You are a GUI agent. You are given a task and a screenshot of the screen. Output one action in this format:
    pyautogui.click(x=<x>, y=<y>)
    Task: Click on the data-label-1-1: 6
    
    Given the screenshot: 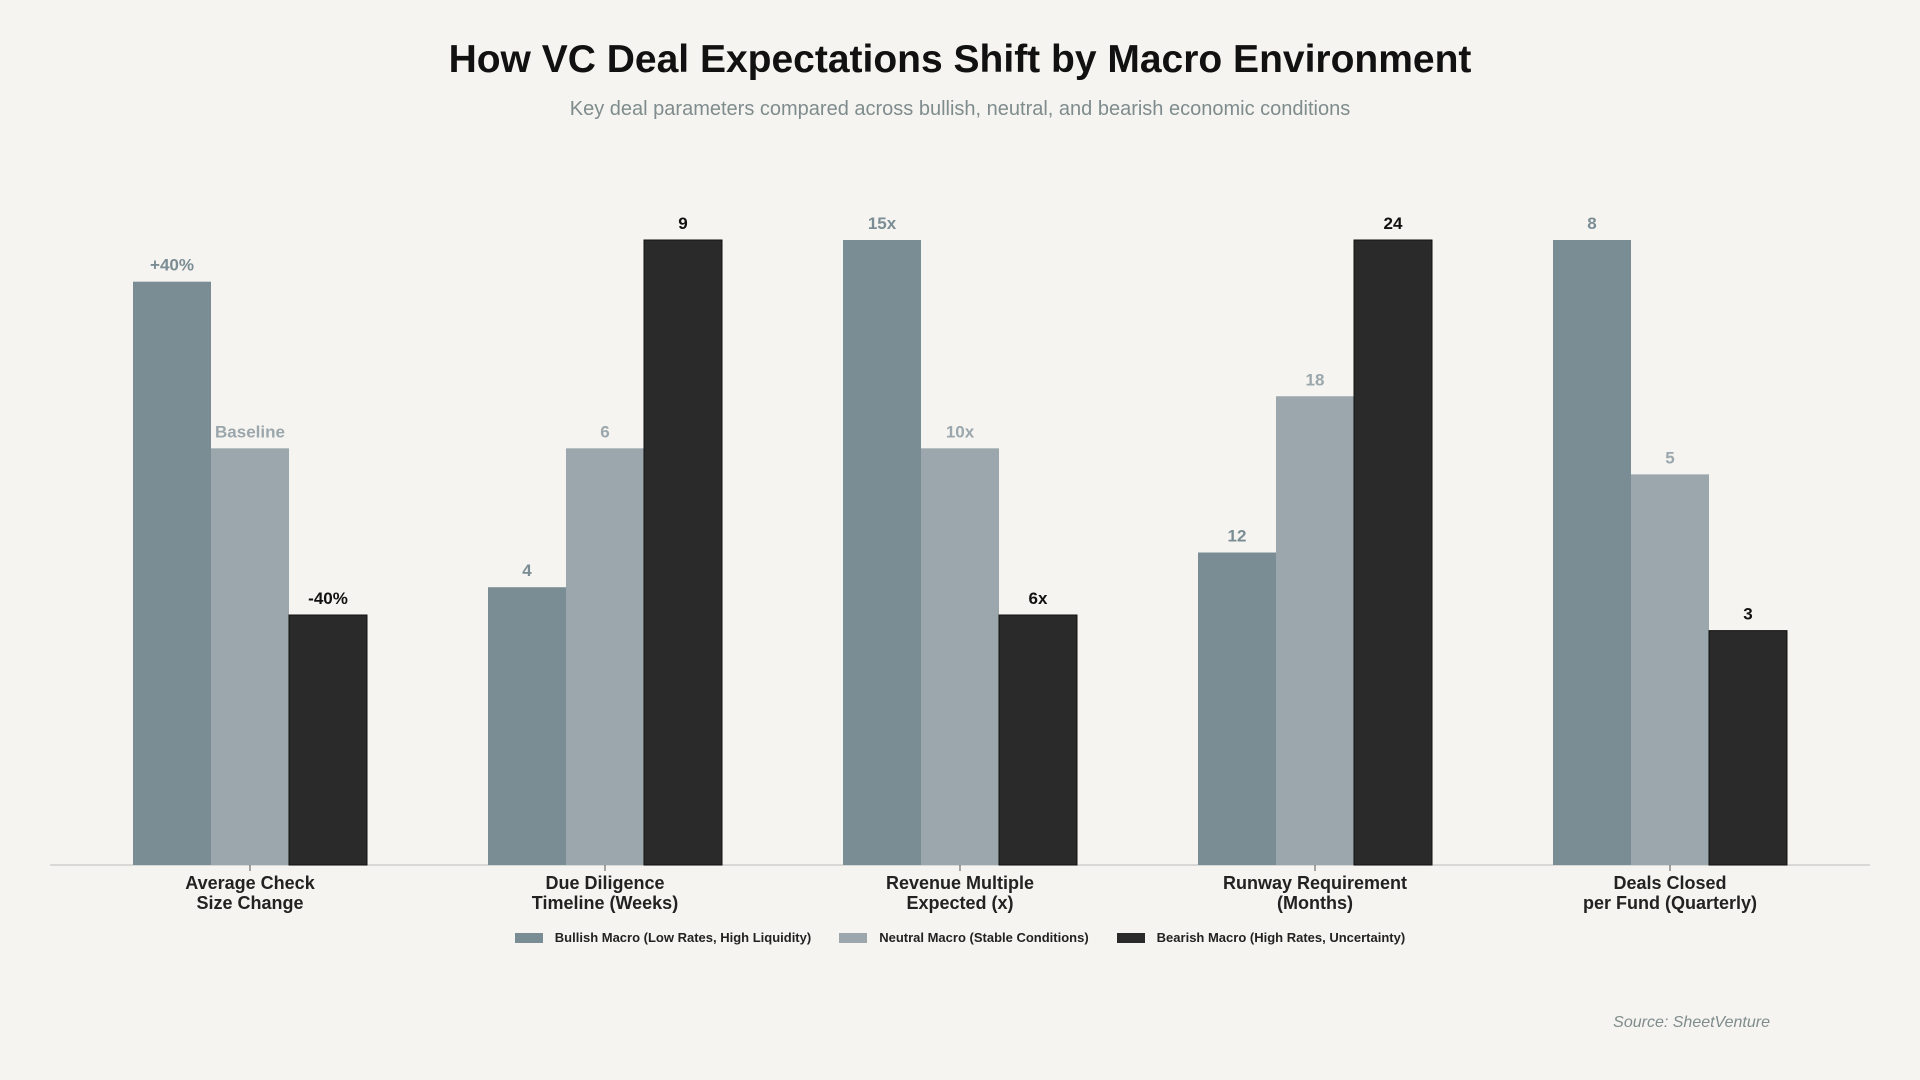 What is the action you would take?
    pyautogui.click(x=604, y=431)
    